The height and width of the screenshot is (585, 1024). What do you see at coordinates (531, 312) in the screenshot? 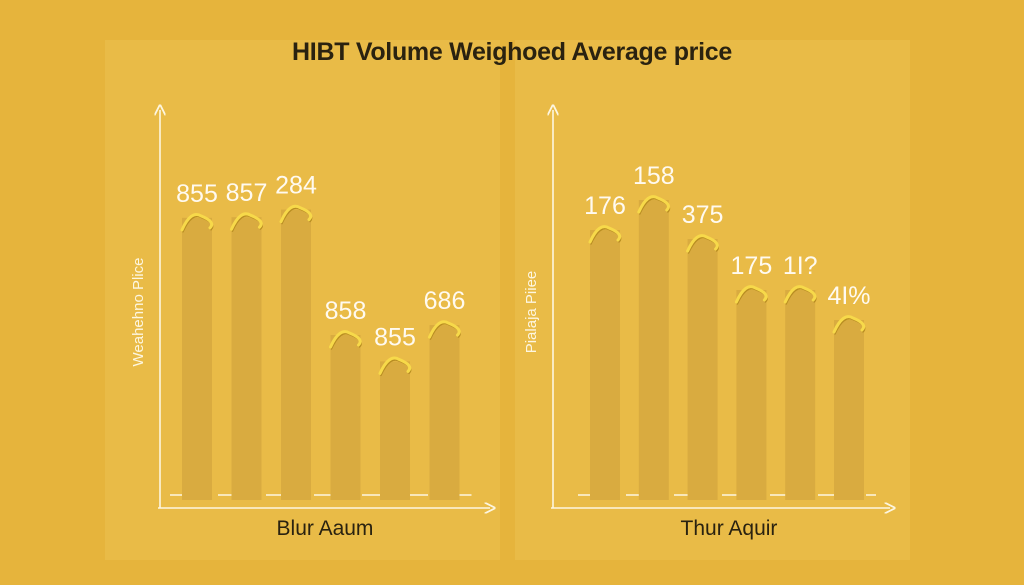
I see `y-axis-label: Pialaja Piiee` at bounding box center [531, 312].